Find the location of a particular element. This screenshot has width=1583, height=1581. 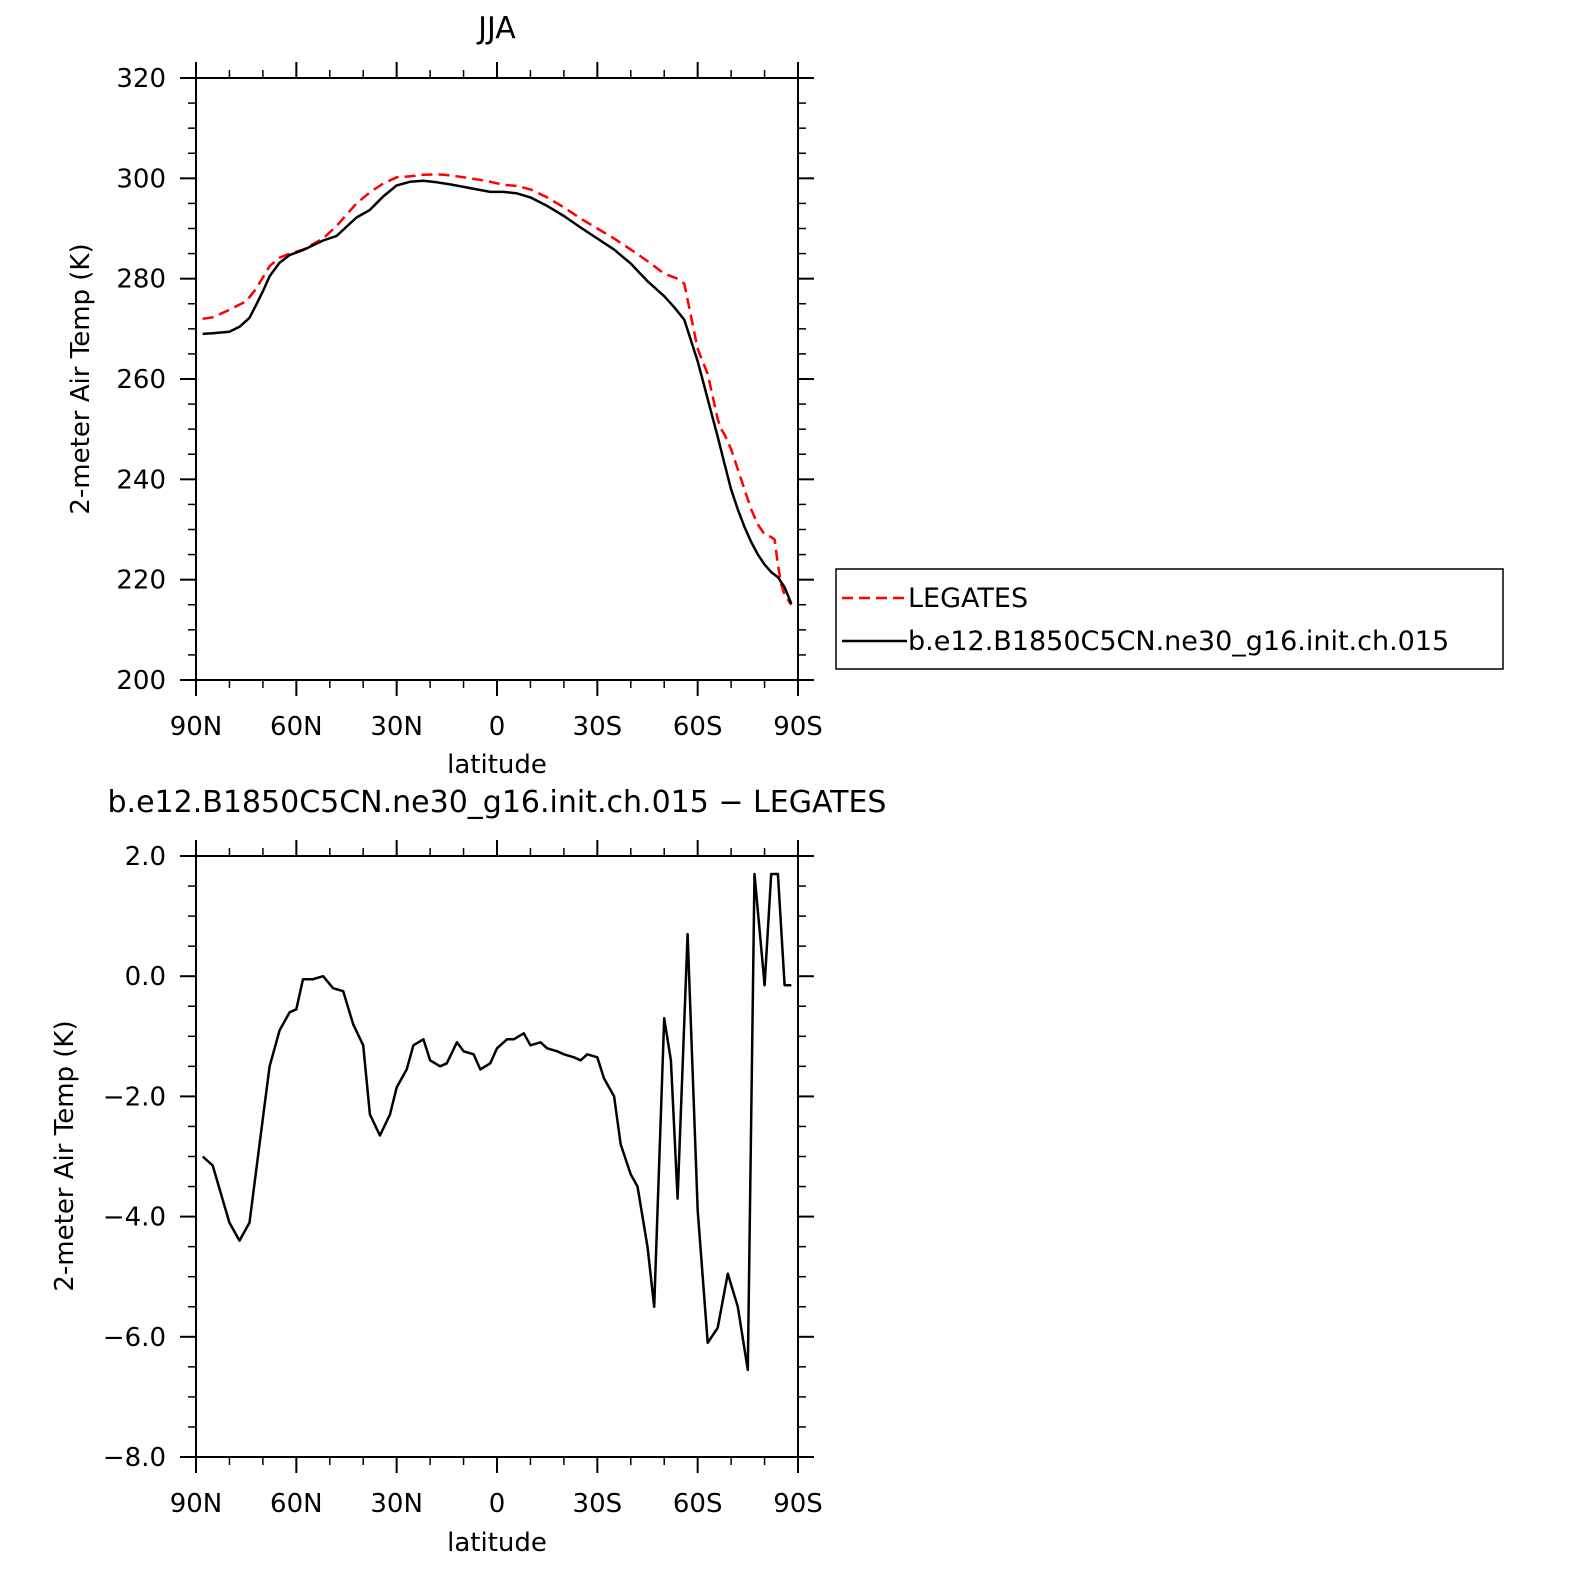

top-y-tick-label: 300 is located at coordinates (141, 179).